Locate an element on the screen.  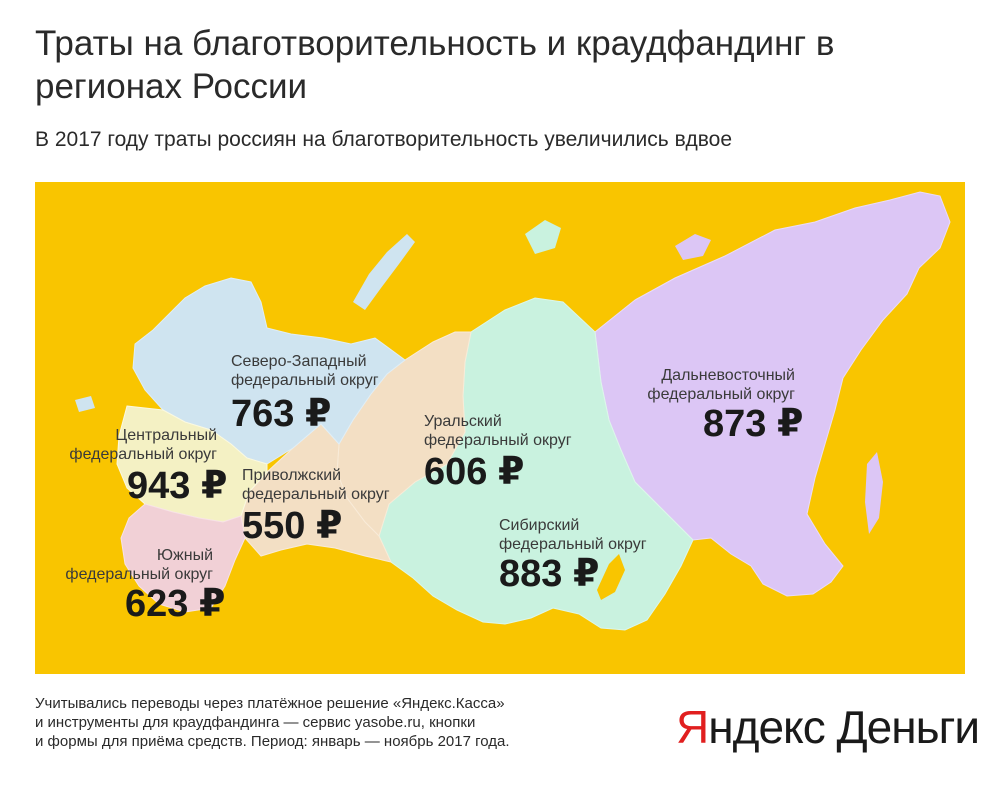
ural-label-line1: Уральский is located at coordinates (463, 421).